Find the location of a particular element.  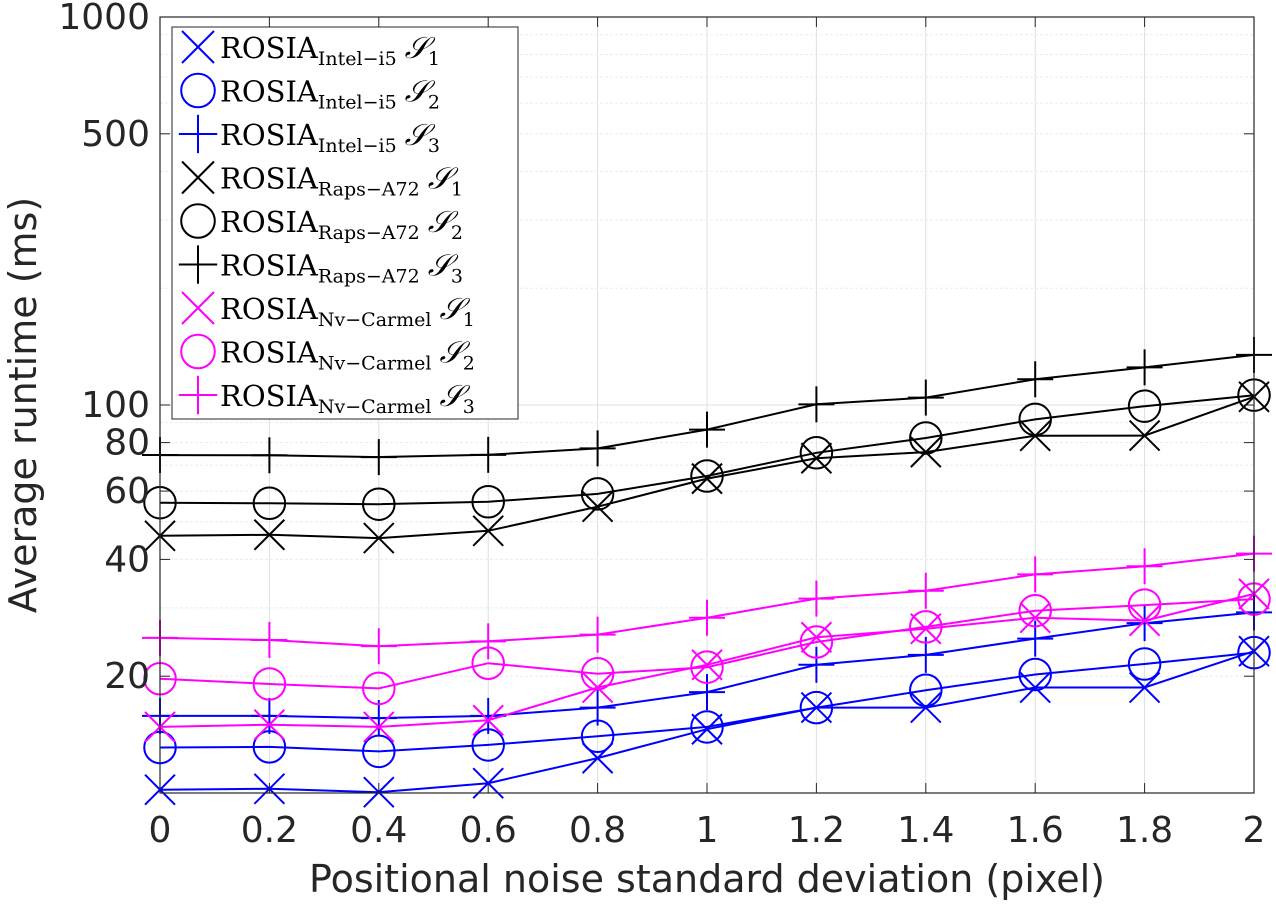

legend-label: ROSIANv−Carmel 𝒮1 is located at coordinates (347, 311).